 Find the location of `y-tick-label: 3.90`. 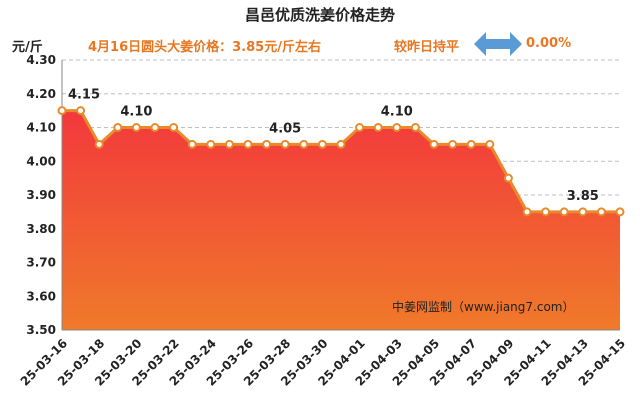

y-tick-label: 3.90 is located at coordinates (41, 195).